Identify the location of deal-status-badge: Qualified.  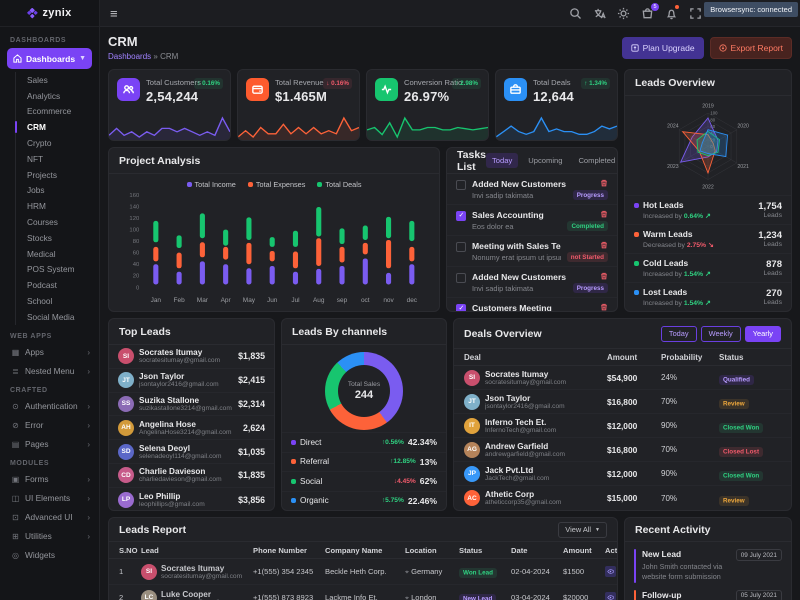
(736, 380).